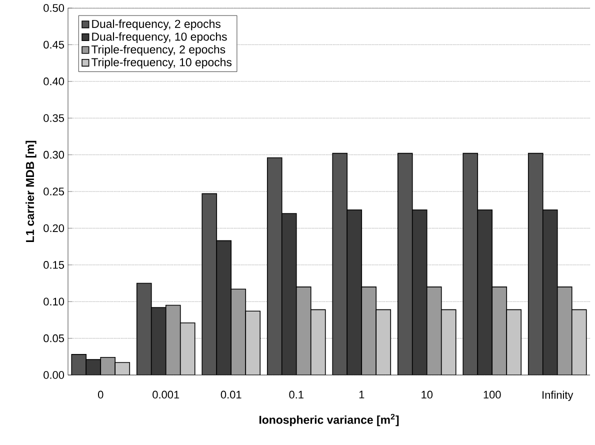 This screenshot has height=445, width=595. What do you see at coordinates (427, 394) in the screenshot?
I see `x-tick-label: 10` at bounding box center [427, 394].